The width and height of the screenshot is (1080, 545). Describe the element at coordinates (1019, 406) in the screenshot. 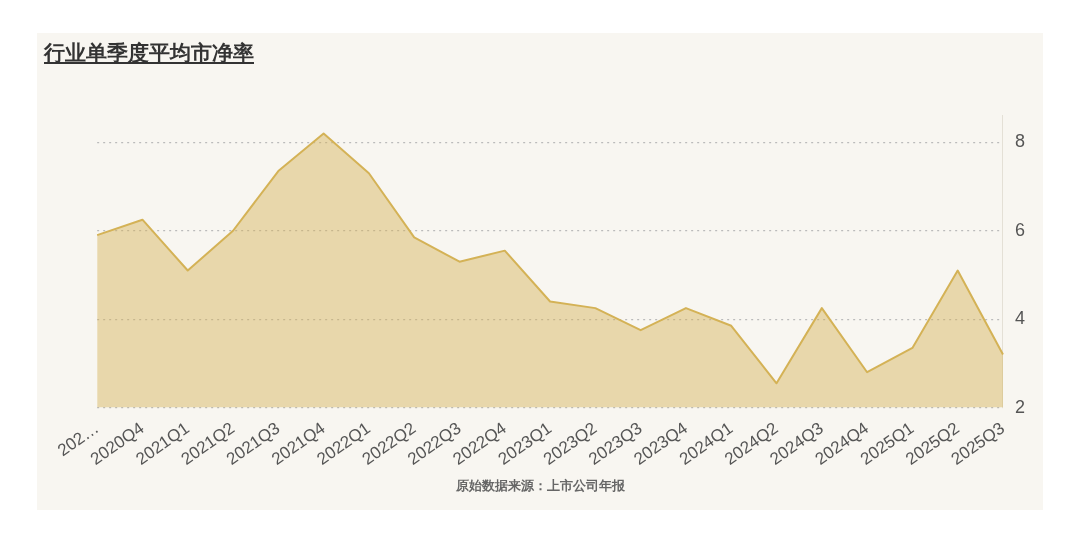

I see `y-tick-label: 2` at that location.